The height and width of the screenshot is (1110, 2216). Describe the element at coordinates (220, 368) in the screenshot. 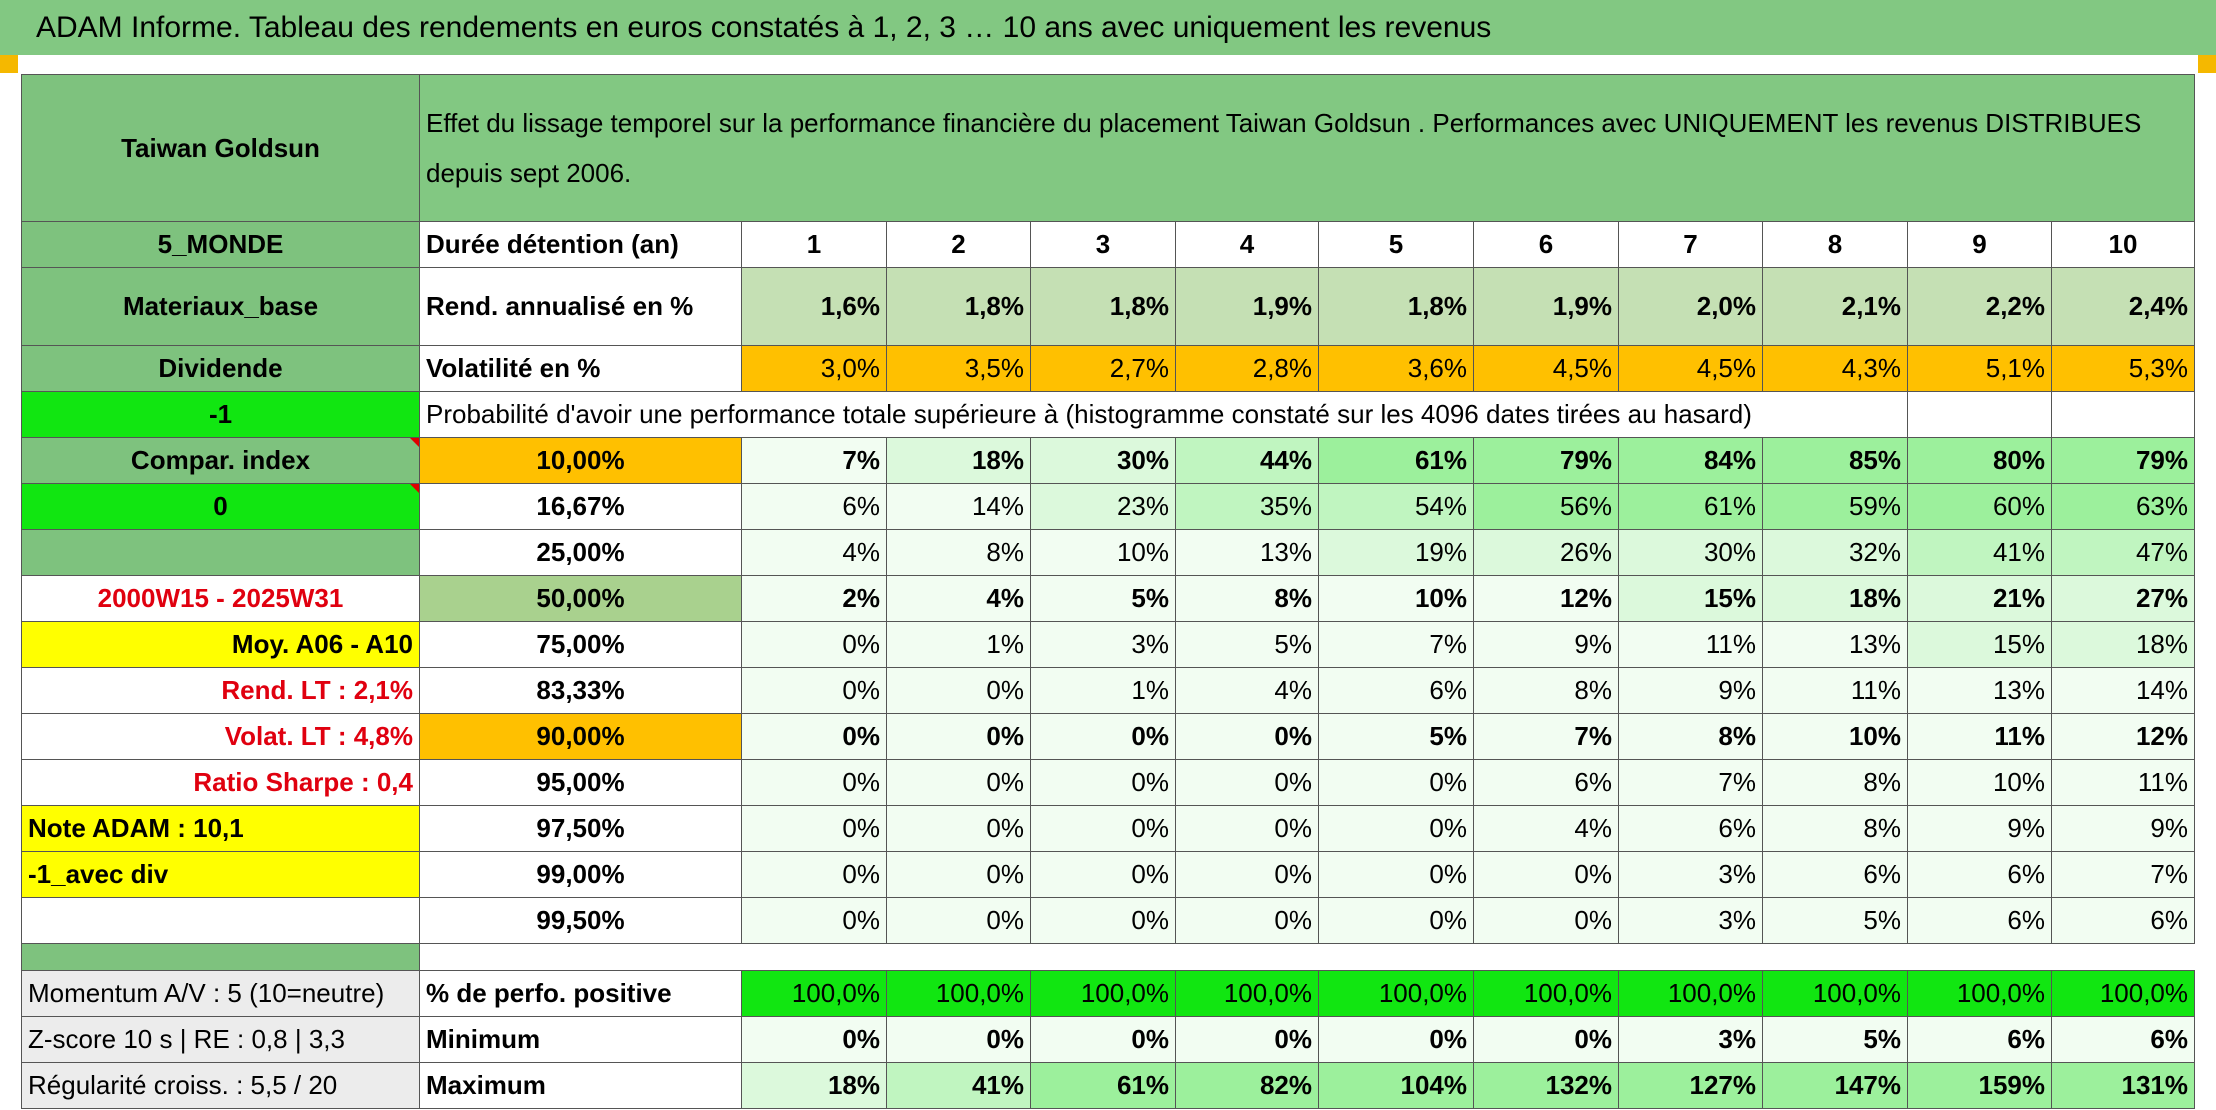

I see `type-label: Dividende` at that location.